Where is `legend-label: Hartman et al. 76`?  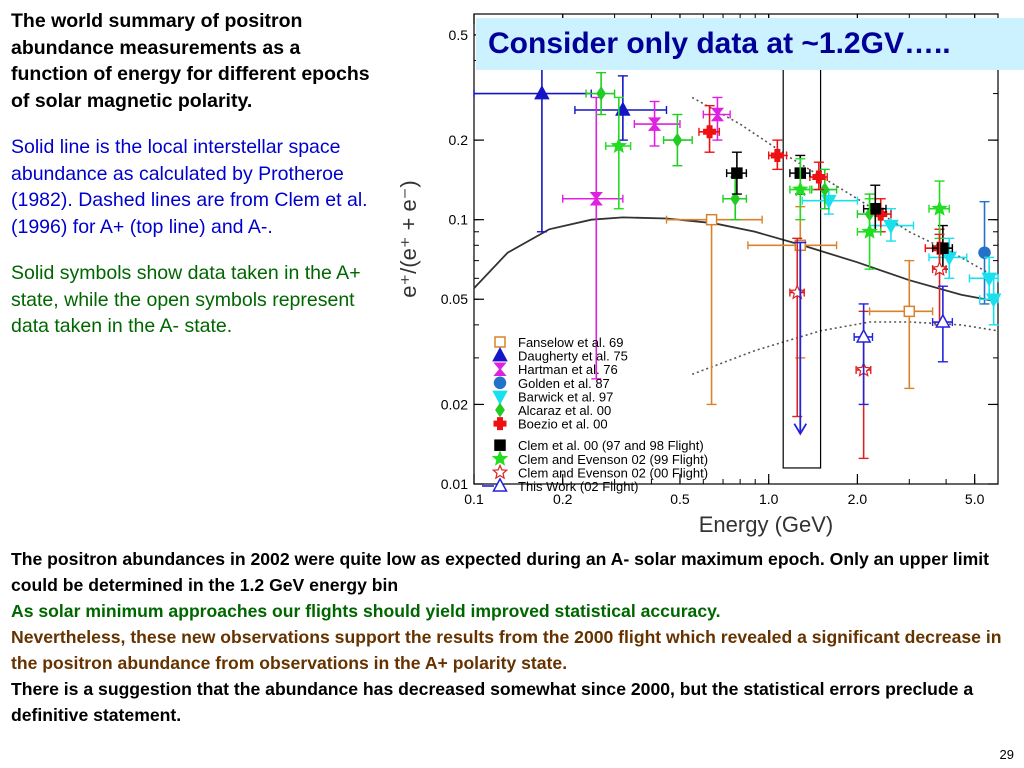 legend-label: Hartman et al. 76 is located at coordinates (568, 369).